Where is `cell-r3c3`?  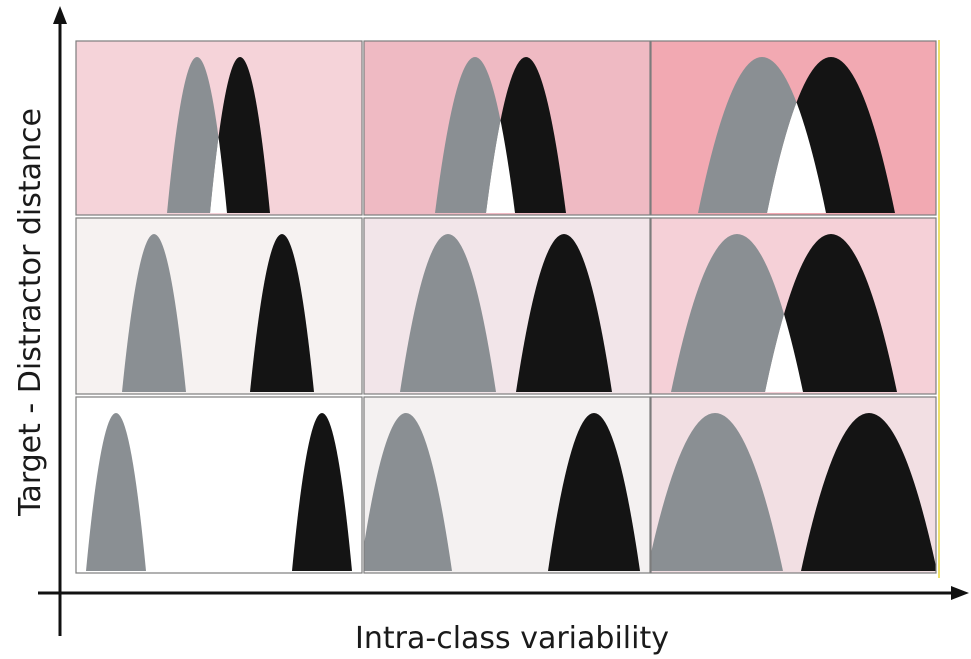
cell-r3c3 is located at coordinates (793, 485).